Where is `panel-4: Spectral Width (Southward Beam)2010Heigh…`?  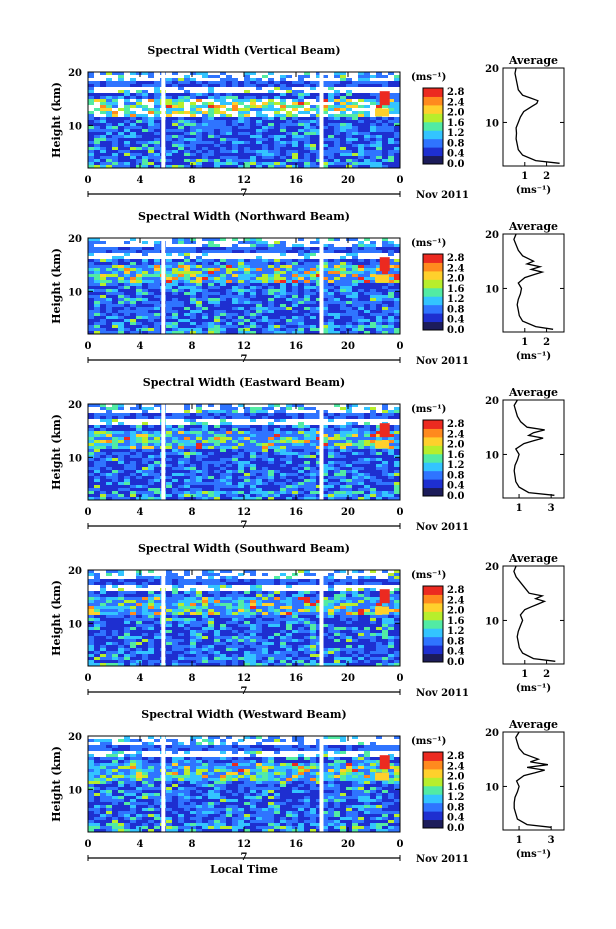
panel-4: Spectral Width (Southward Beam)2010Heigh… is located at coordinates (307, 620).